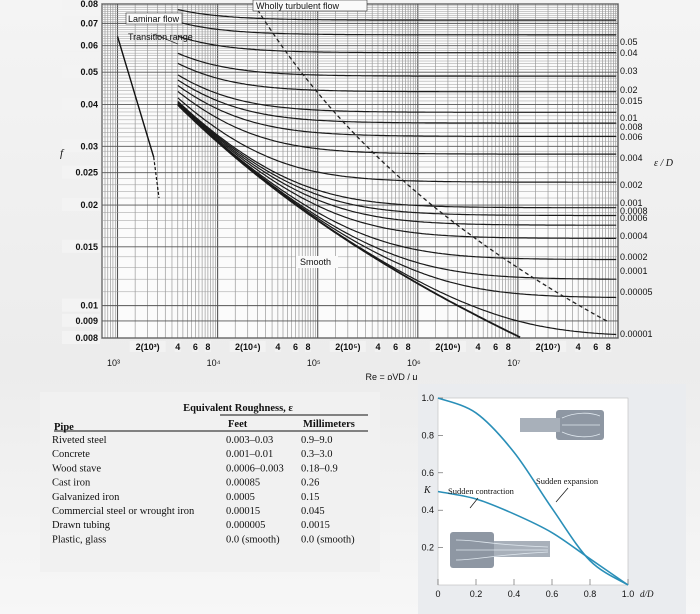 Image resolution: width=700 pixels, height=614 pixels. Describe the element at coordinates (298, 6) in the screenshot. I see `wholly-turbulent-label: Wholly turbulent flow` at that location.